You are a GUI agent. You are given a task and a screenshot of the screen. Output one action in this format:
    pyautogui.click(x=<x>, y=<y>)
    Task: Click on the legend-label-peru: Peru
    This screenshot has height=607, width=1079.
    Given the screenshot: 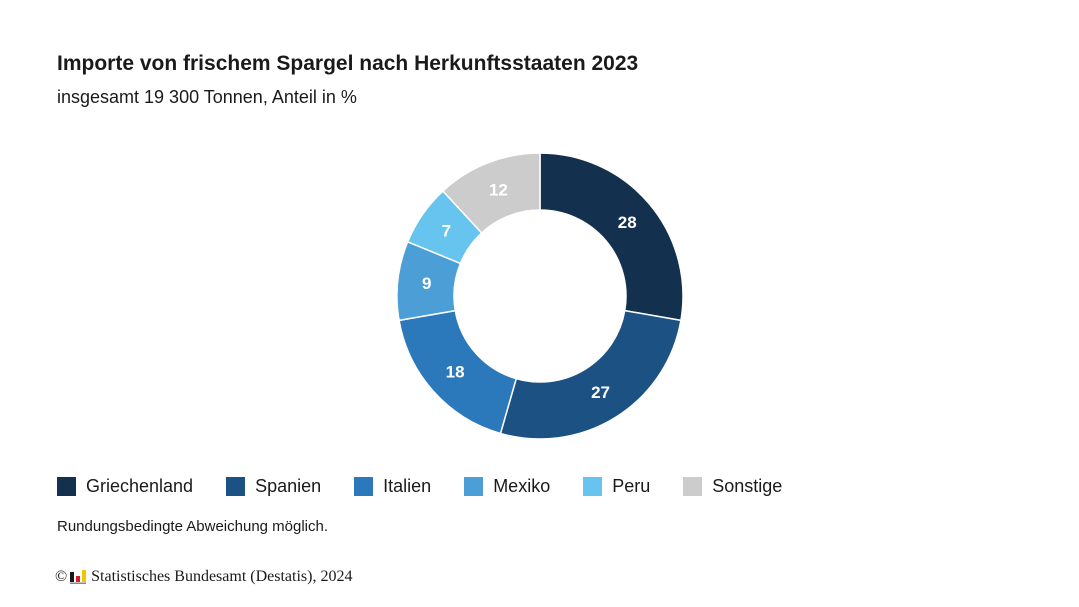 What is the action you would take?
    pyautogui.click(x=631, y=486)
    